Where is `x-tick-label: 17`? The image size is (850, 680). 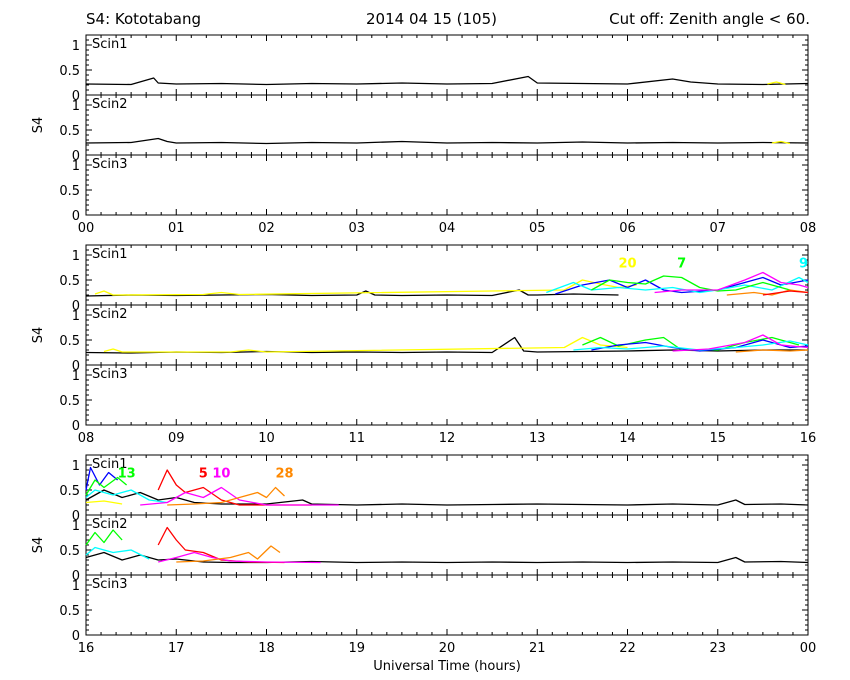 x-tick-label: 17 is located at coordinates (176, 648).